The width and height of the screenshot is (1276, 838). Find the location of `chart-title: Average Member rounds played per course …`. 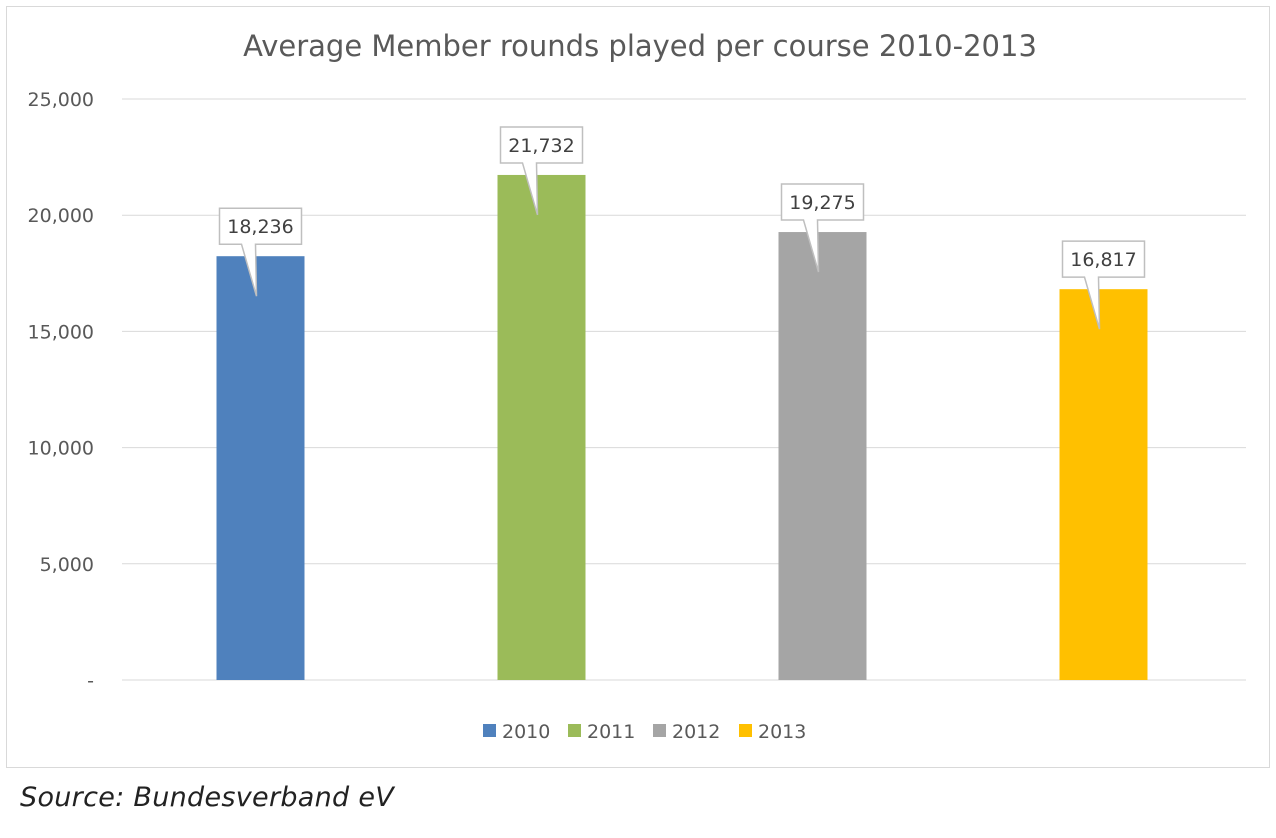

chart-title: Average Member rounds played per course … is located at coordinates (640, 46).